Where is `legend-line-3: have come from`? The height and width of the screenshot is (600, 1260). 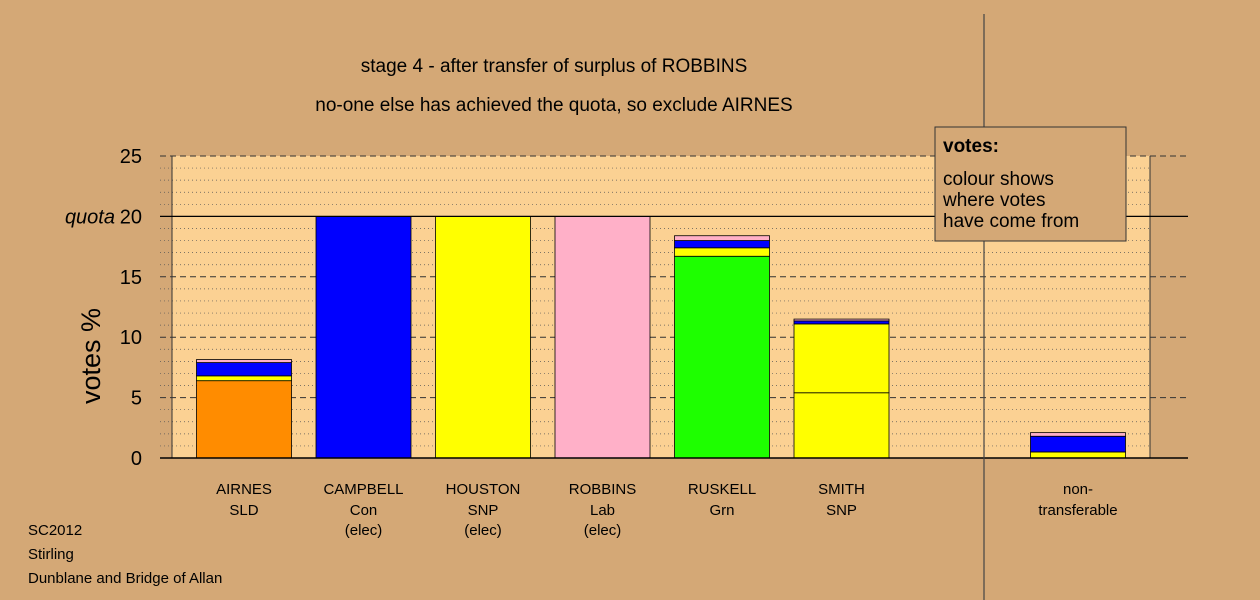
legend-line-3: have come from is located at coordinates (1011, 221).